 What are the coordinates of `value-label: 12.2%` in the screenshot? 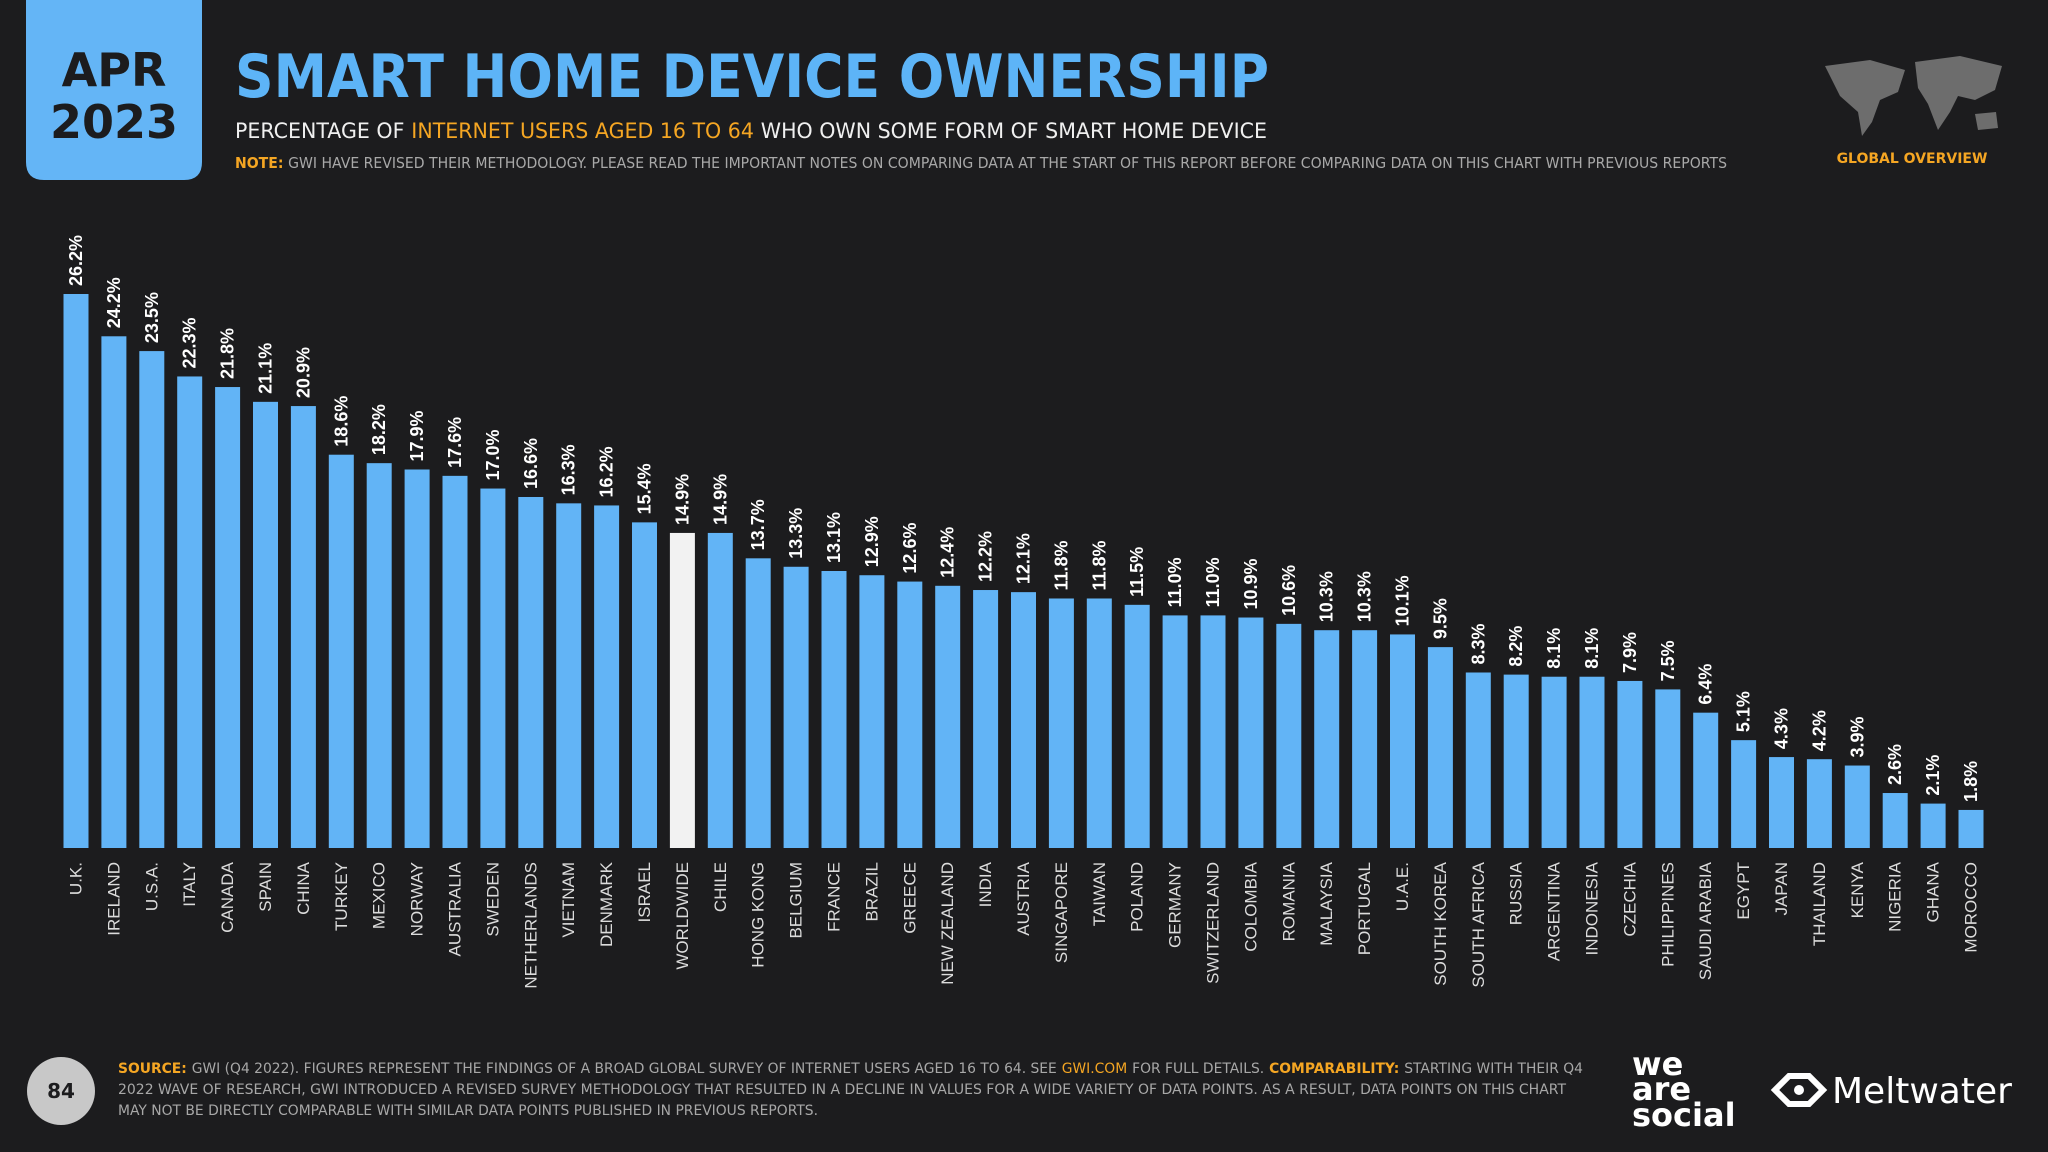 It's located at (986, 556).